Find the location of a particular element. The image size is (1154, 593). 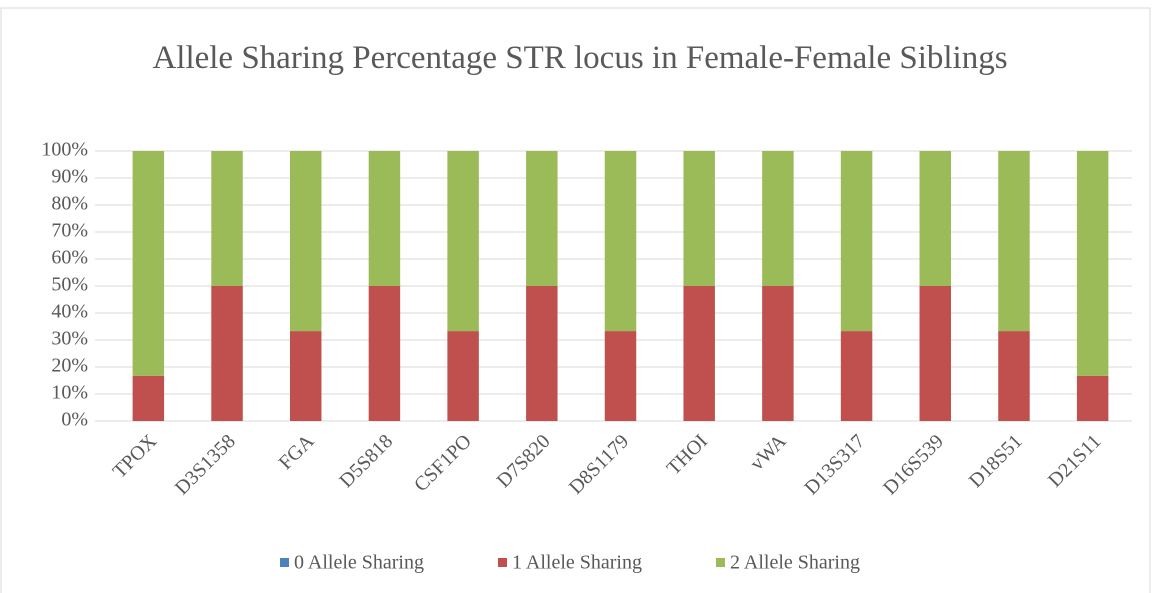

x-tick-label: TPOX is located at coordinates (135, 456).